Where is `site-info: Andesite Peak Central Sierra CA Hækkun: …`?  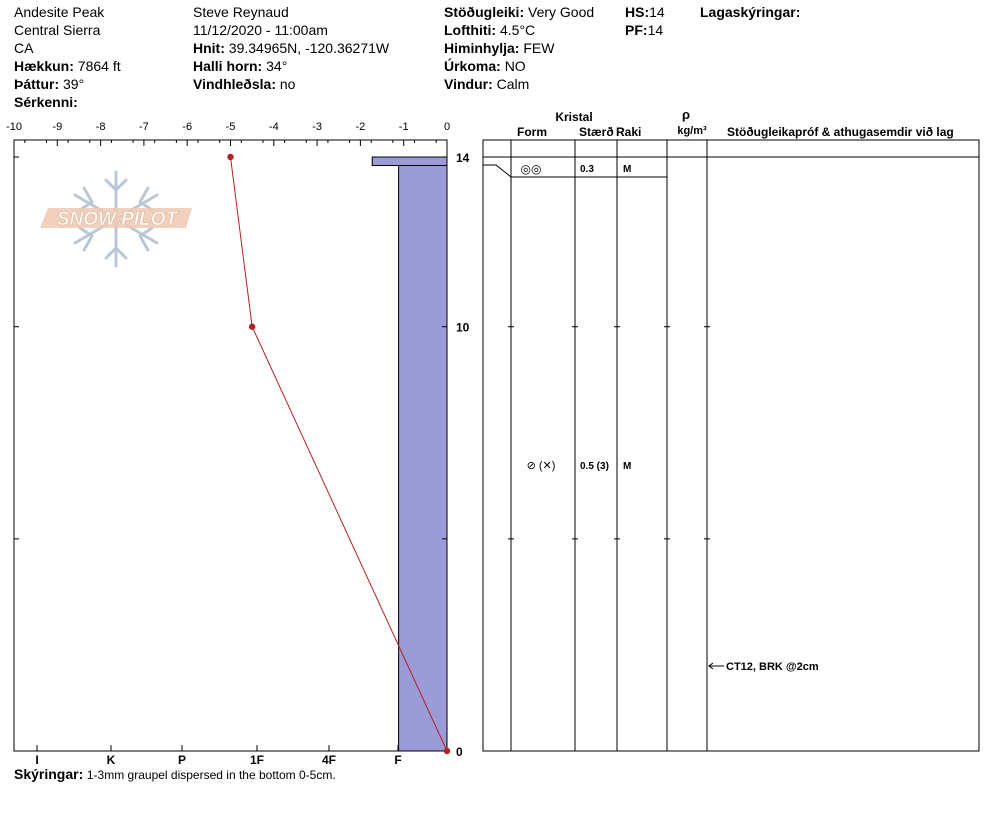 site-info: Andesite Peak Central Sierra CA Hækkun: … is located at coordinates (67, 57).